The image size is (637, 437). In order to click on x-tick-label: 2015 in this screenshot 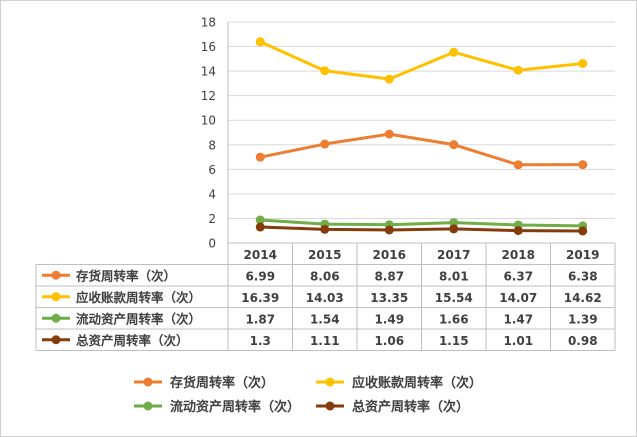, I will do `click(324, 255)`.